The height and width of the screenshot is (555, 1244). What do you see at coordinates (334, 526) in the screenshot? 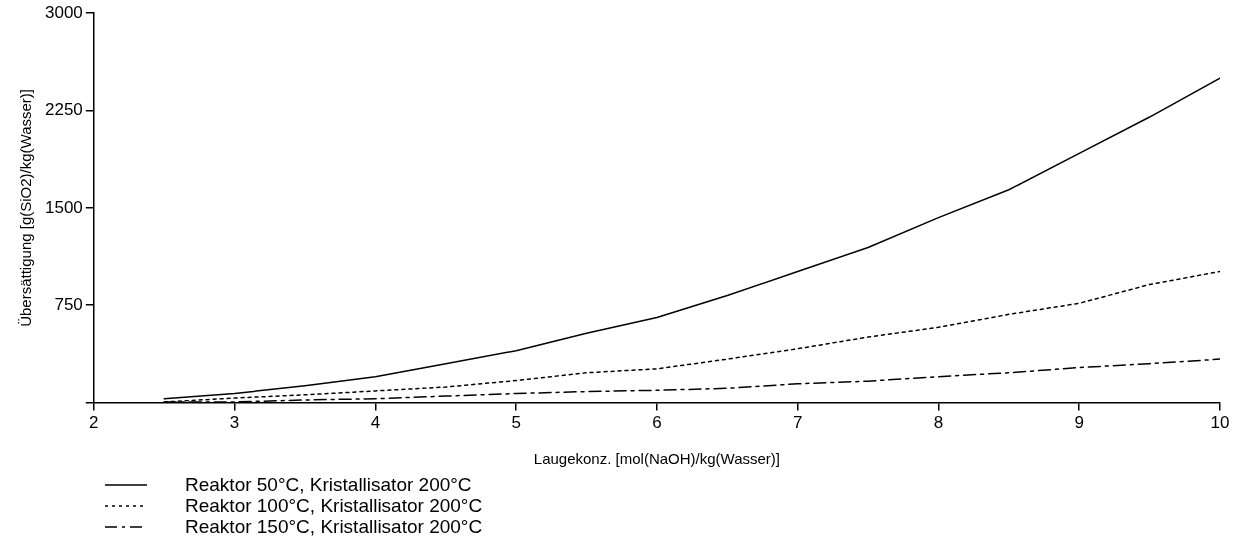
I see `legend-label: Reaktor 150°C, Kristallisator 200°C` at bounding box center [334, 526].